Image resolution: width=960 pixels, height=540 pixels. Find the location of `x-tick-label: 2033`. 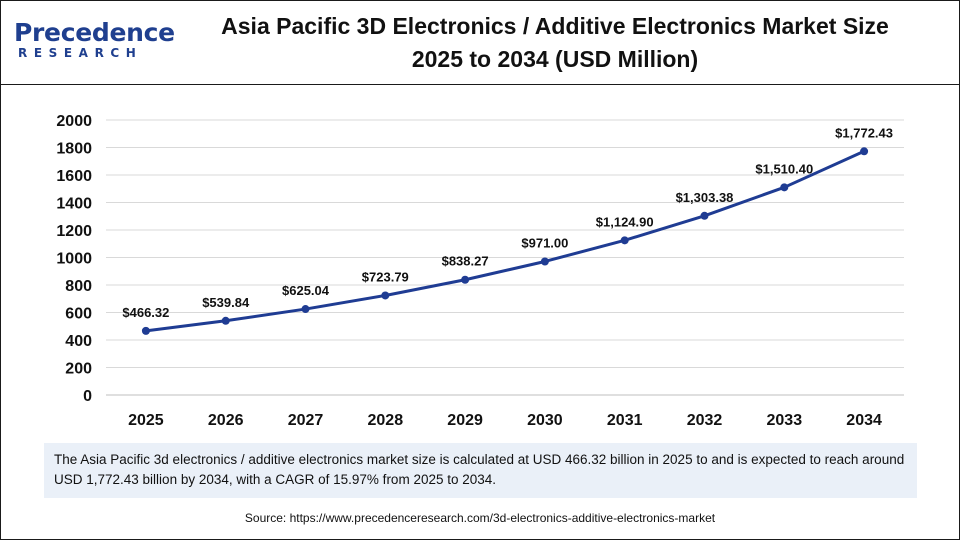

x-tick-label: 2033 is located at coordinates (785, 420).